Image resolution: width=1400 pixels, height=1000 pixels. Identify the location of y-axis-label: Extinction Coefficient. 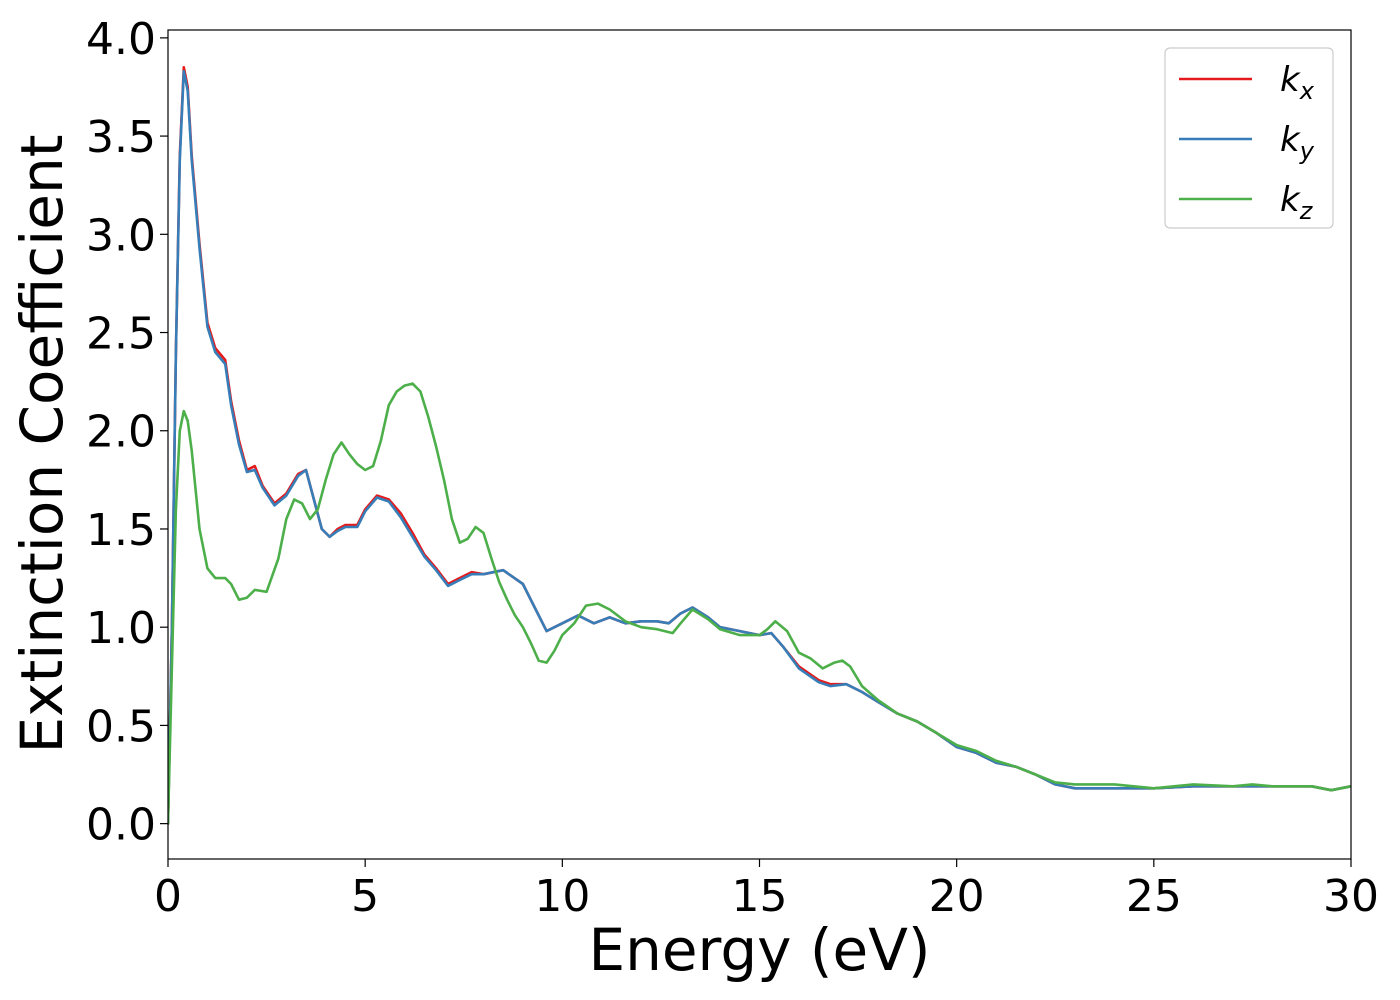
(42, 444).